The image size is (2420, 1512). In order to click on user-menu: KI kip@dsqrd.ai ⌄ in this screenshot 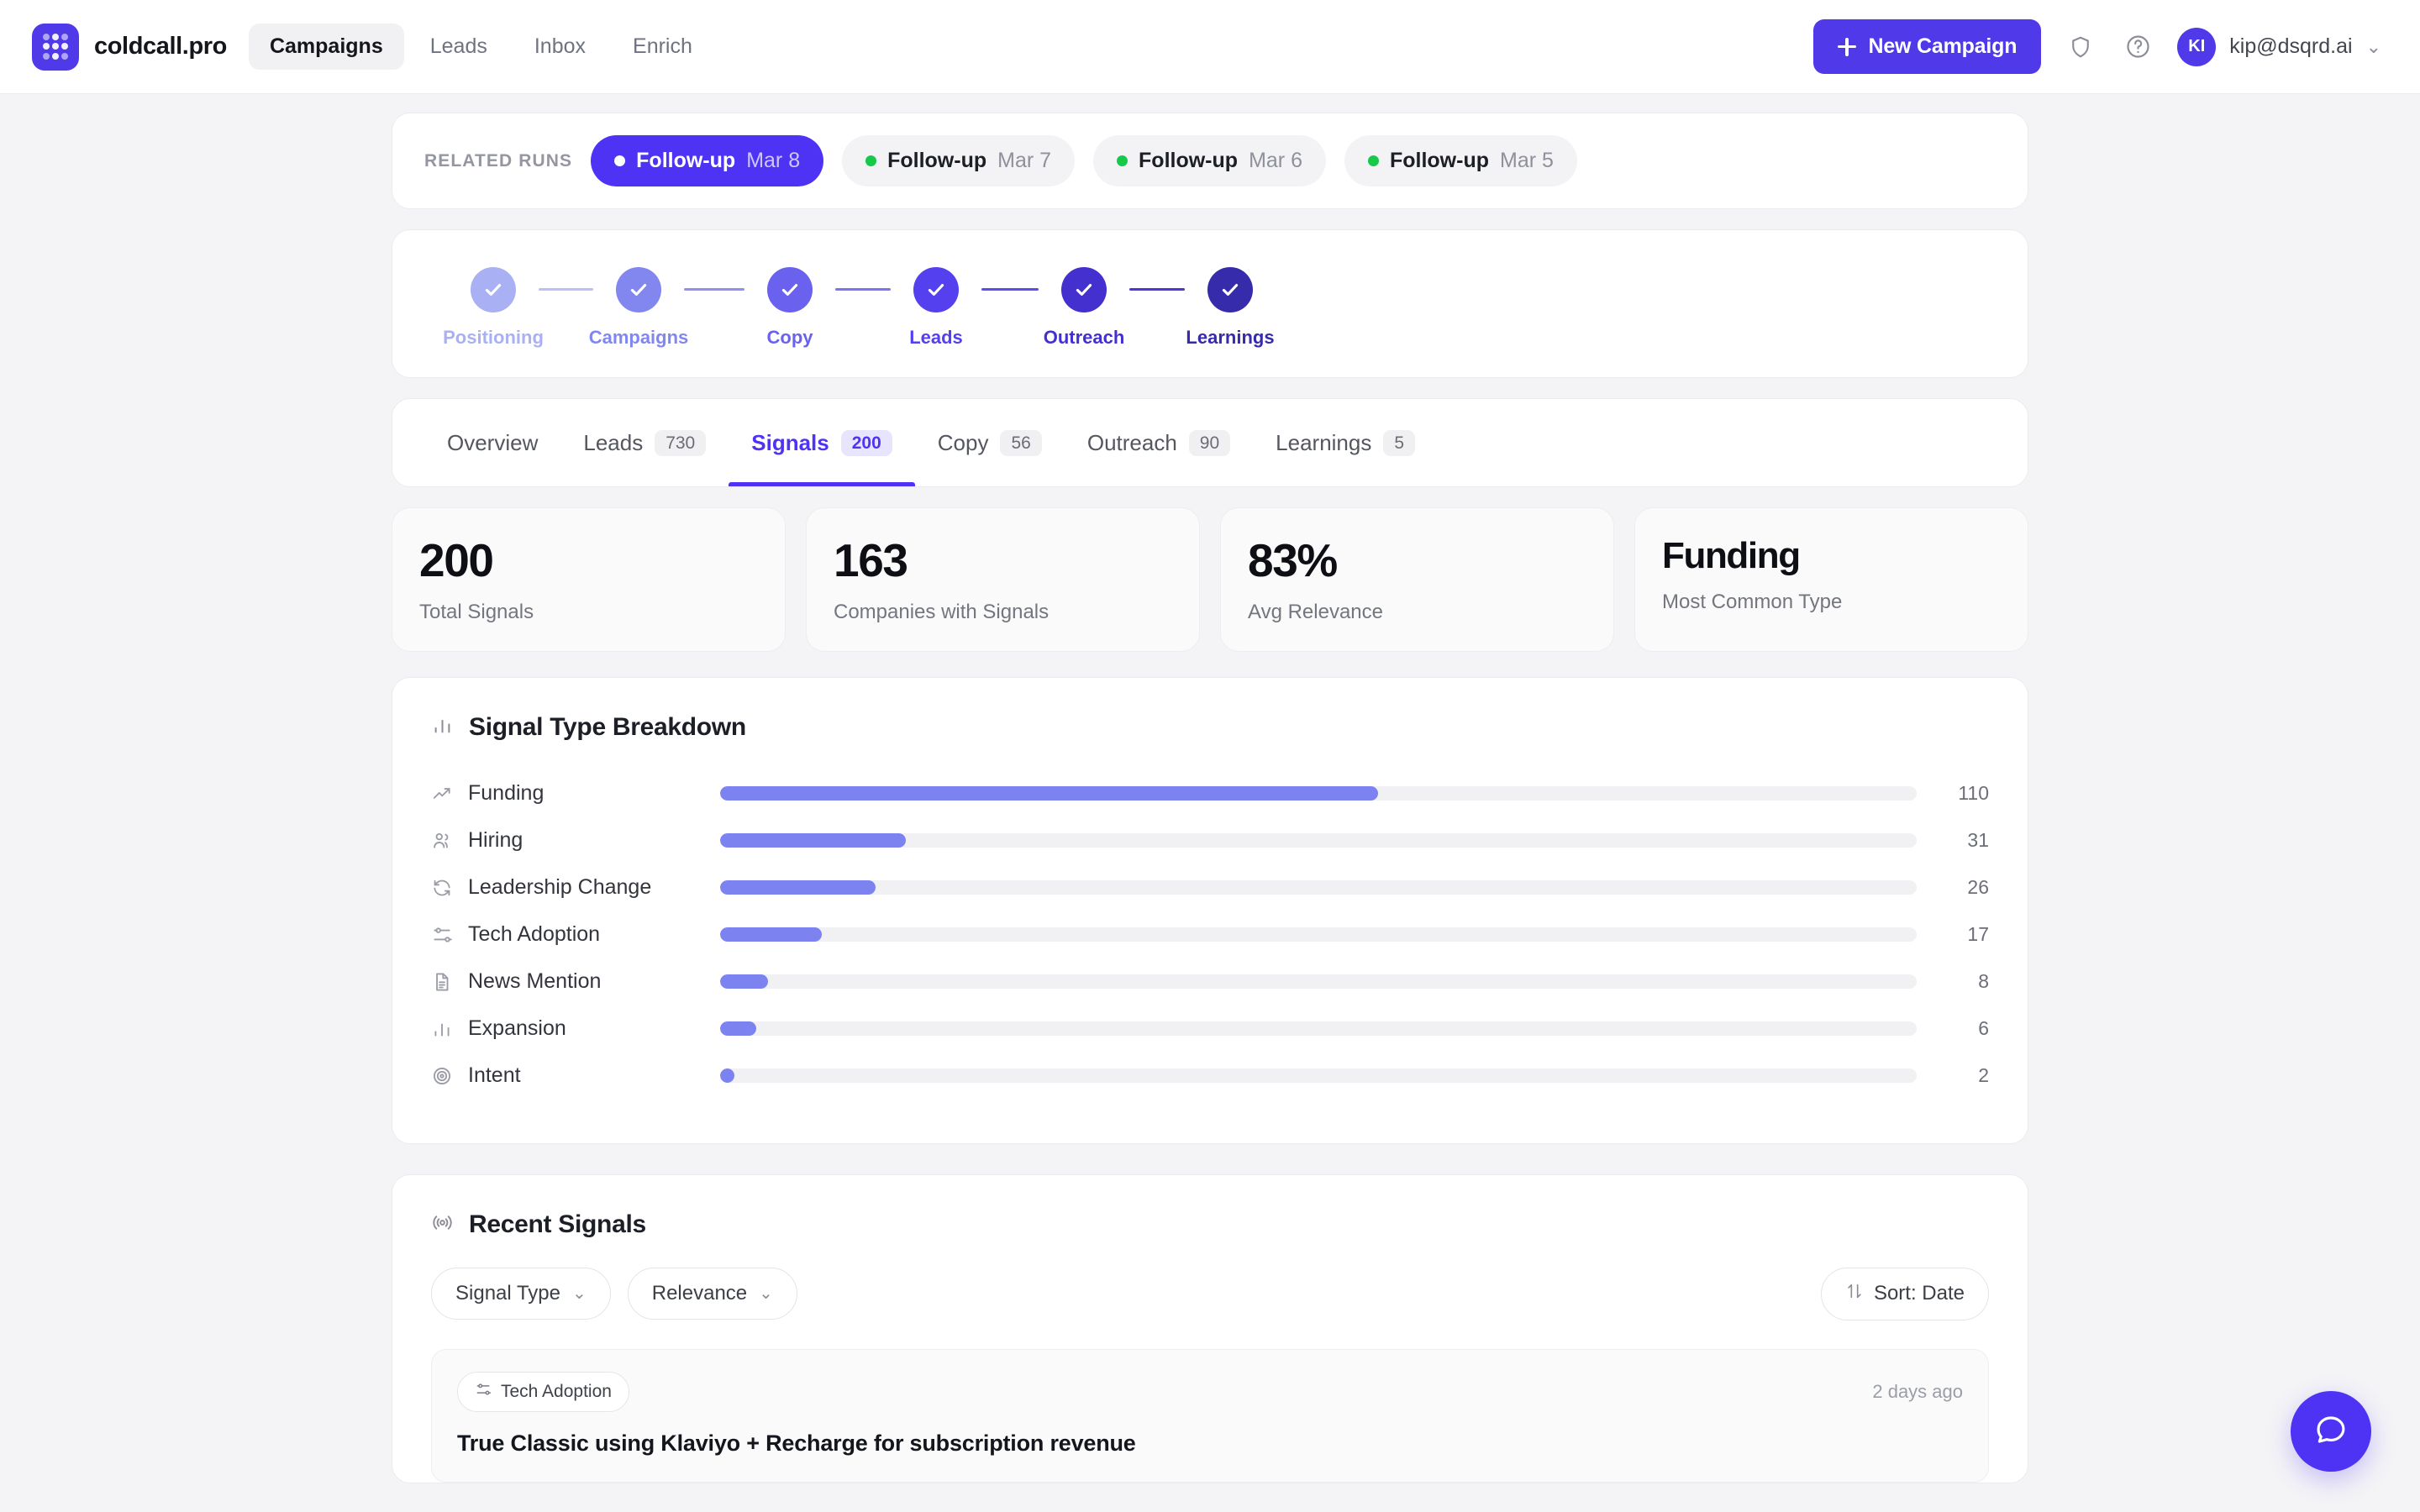, I will do `click(2279, 46)`.